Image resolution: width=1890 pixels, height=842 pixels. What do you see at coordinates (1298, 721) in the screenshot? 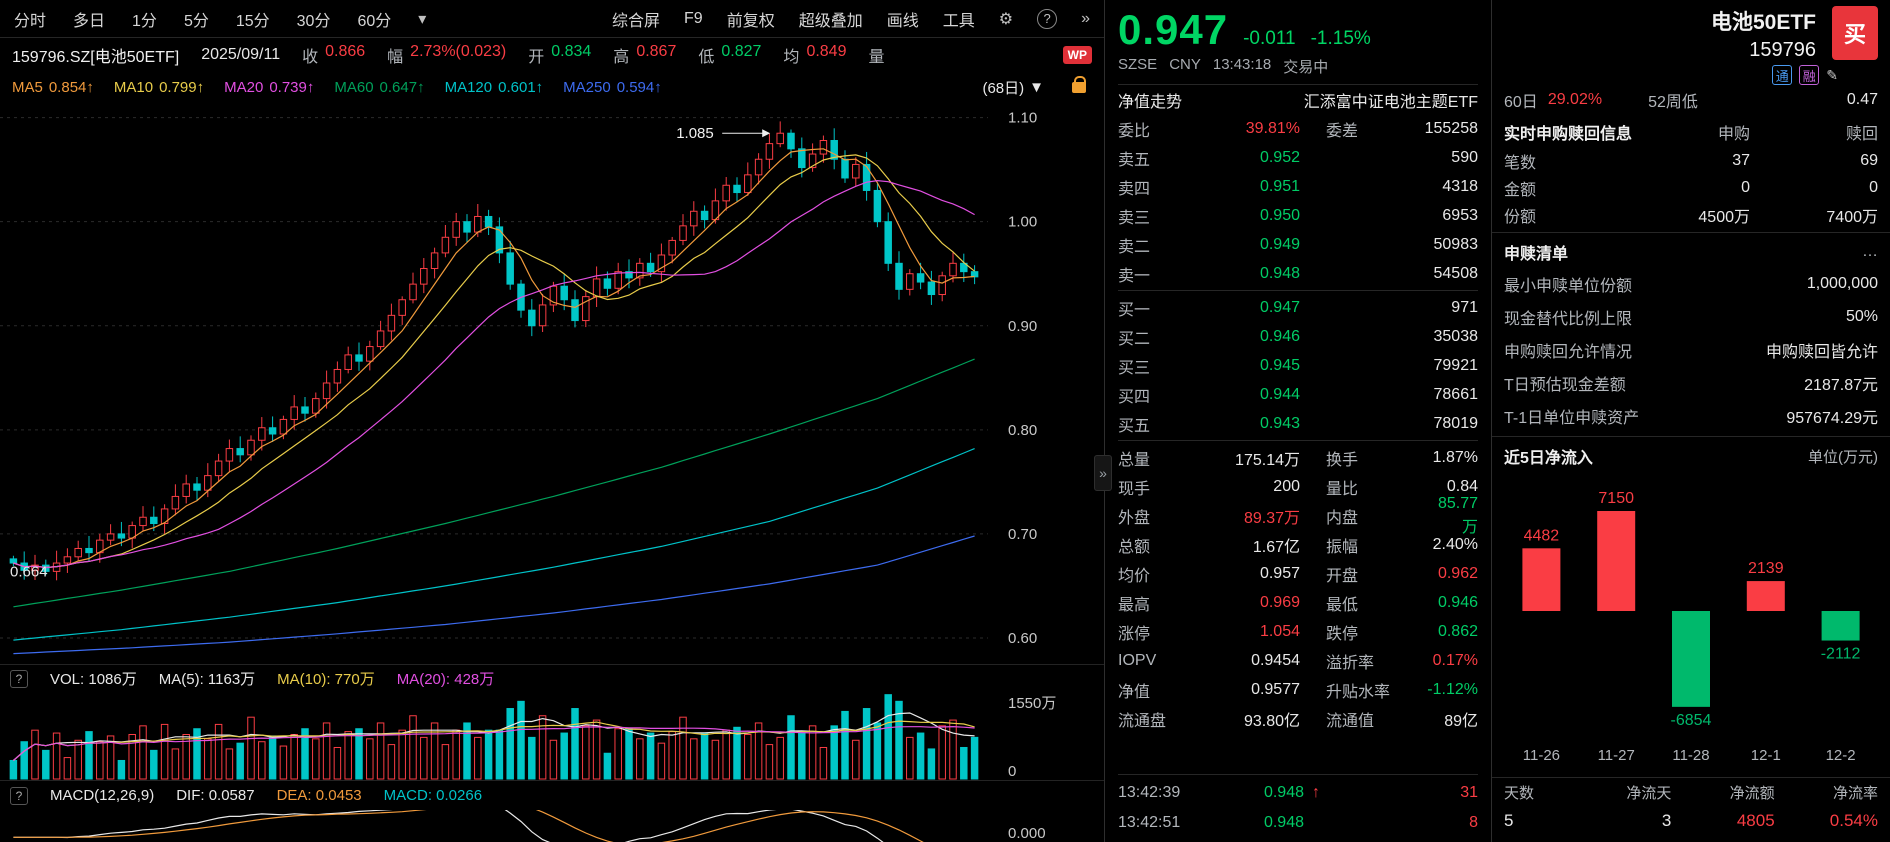
I see `stat-row: 流通盘 93.80亿 流通值 89亿` at bounding box center [1298, 721].